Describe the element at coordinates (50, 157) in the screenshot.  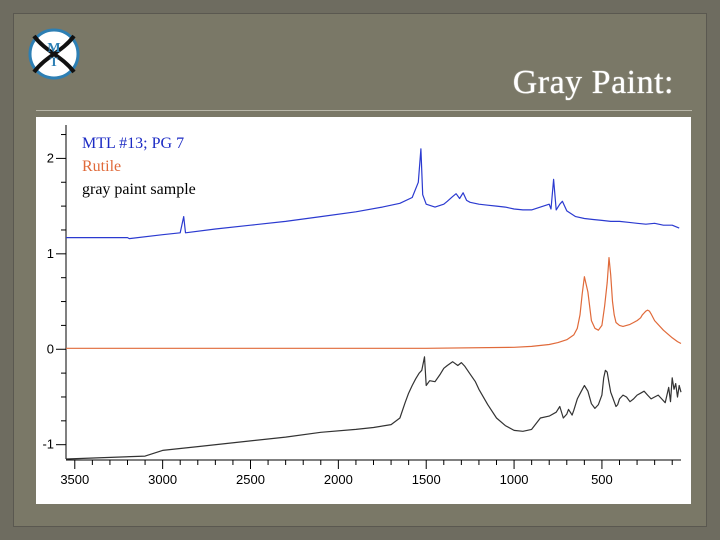
I see `y-tick-label: 2` at that location.